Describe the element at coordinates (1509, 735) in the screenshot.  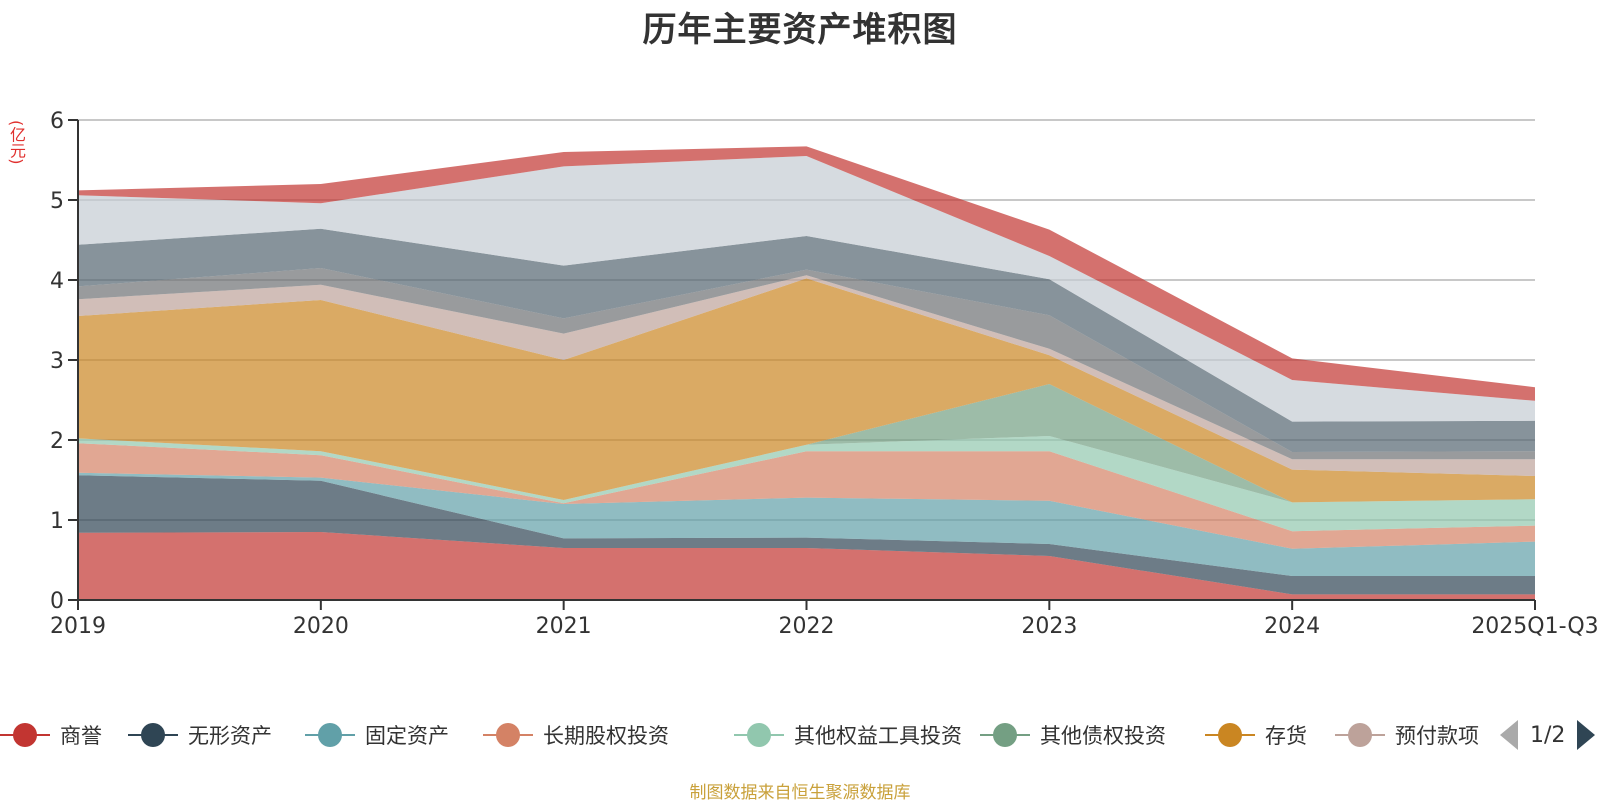
I see `legend-prev-page-icon` at that location.